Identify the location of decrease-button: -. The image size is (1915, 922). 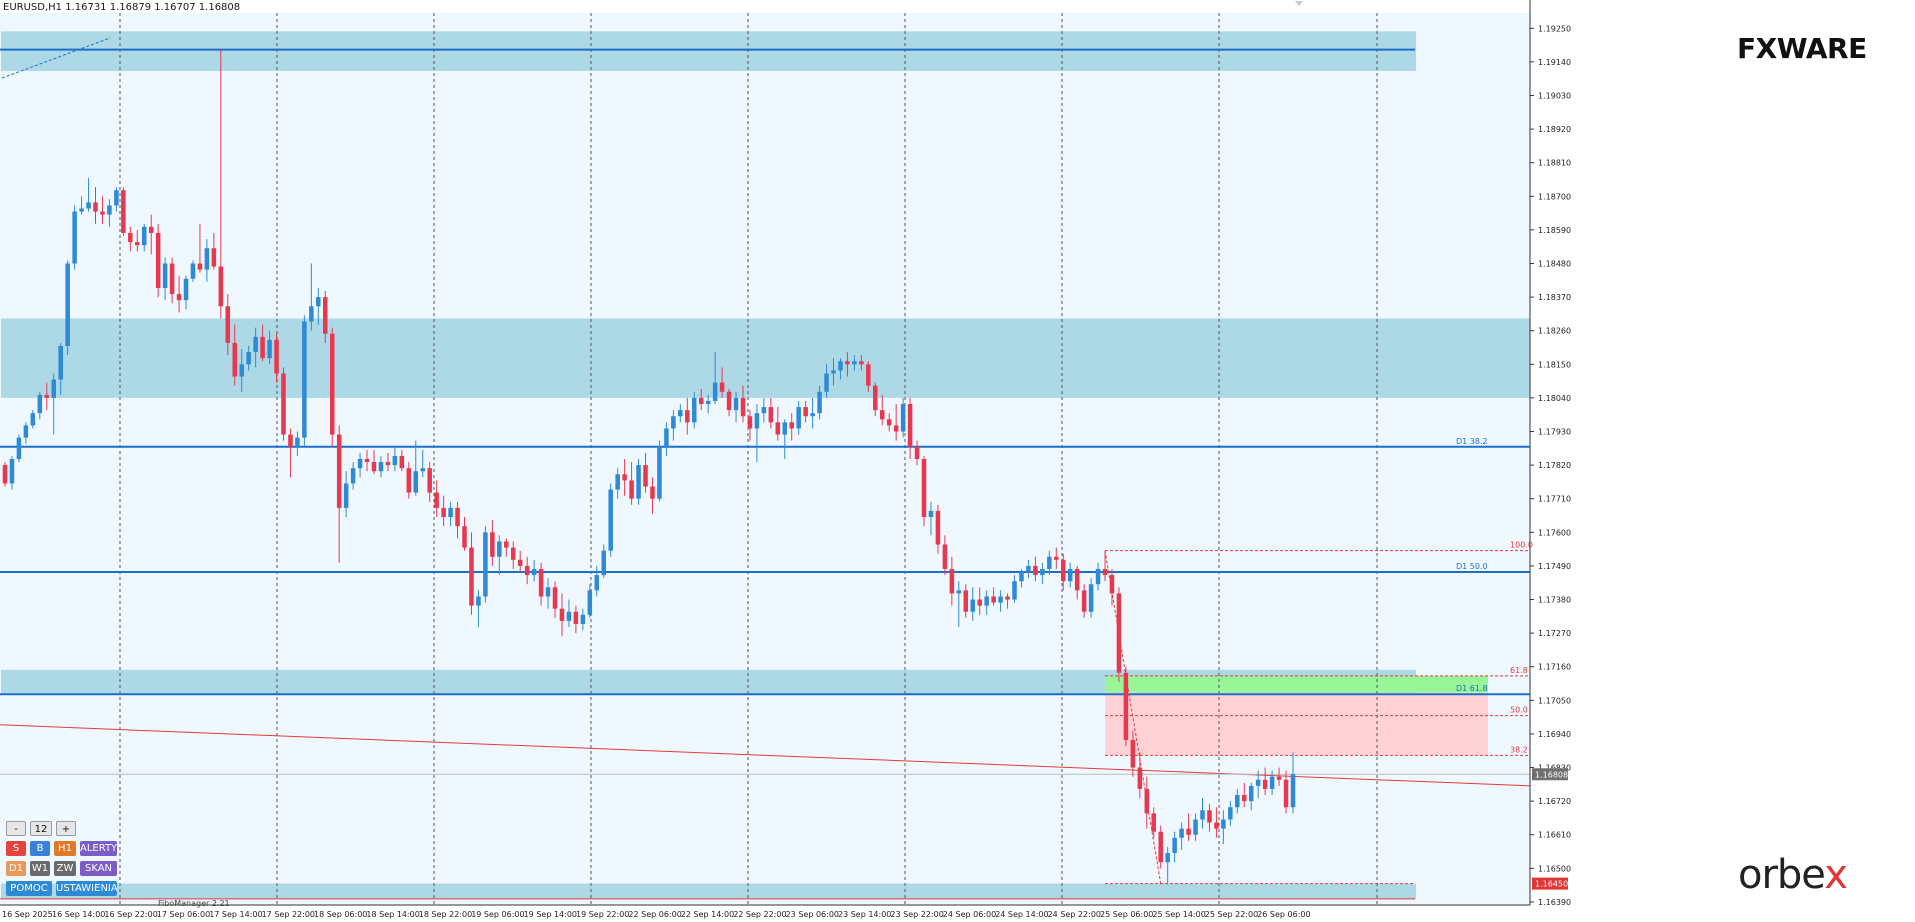
(16, 828).